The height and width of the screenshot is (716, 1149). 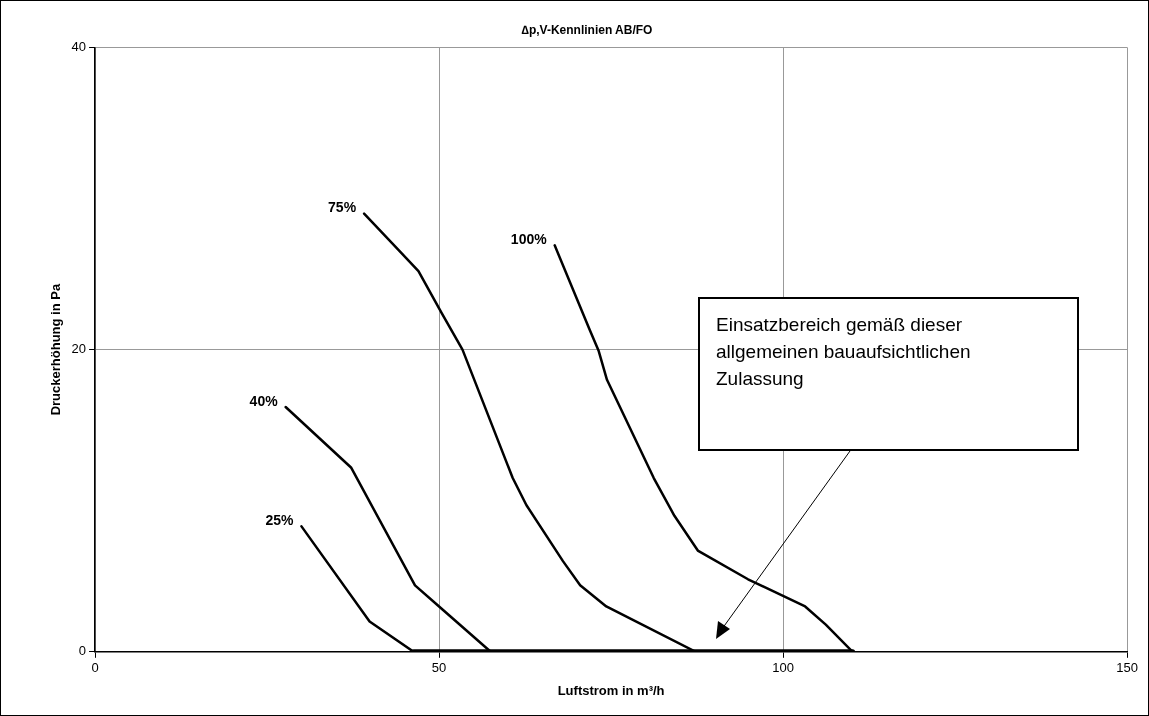 I want to click on y-tick-label: 40, so click(x=79, y=46).